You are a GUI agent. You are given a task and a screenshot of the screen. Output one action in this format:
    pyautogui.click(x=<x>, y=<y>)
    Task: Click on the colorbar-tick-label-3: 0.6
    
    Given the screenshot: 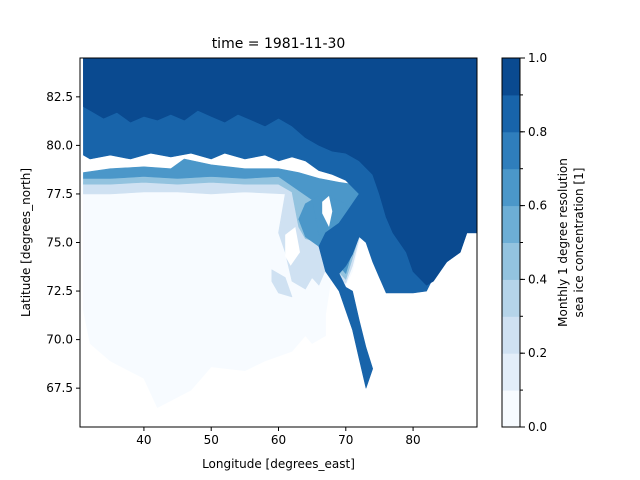 What is the action you would take?
    pyautogui.click(x=537, y=206)
    